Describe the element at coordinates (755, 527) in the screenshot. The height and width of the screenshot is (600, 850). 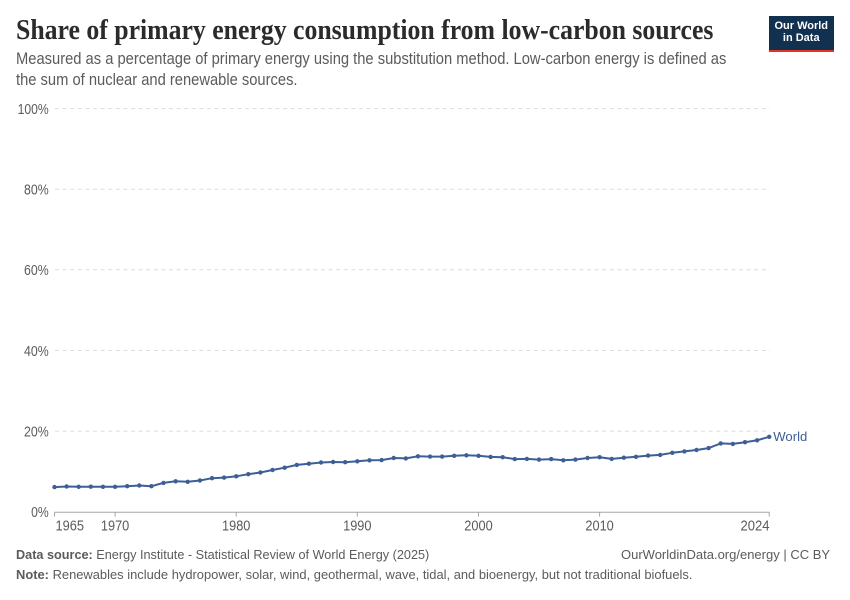
I see `svg-text: 2024` at that location.